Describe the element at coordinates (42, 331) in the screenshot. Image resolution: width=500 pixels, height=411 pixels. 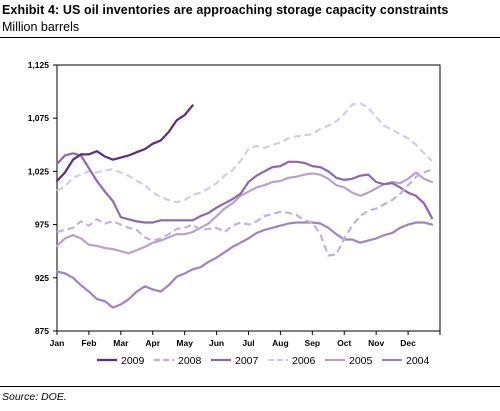
I see `y-tick-label: 875` at that location.